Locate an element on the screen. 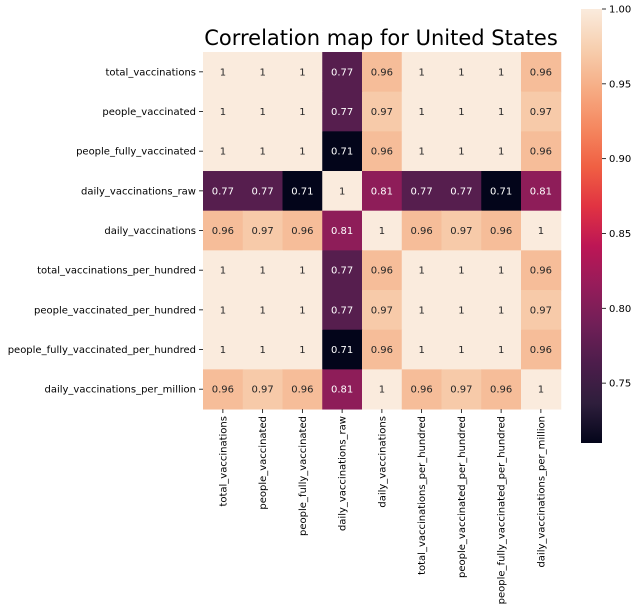 The width and height of the screenshot is (640, 609). y-tick-label: daily_vaccinations is located at coordinates (150, 231).